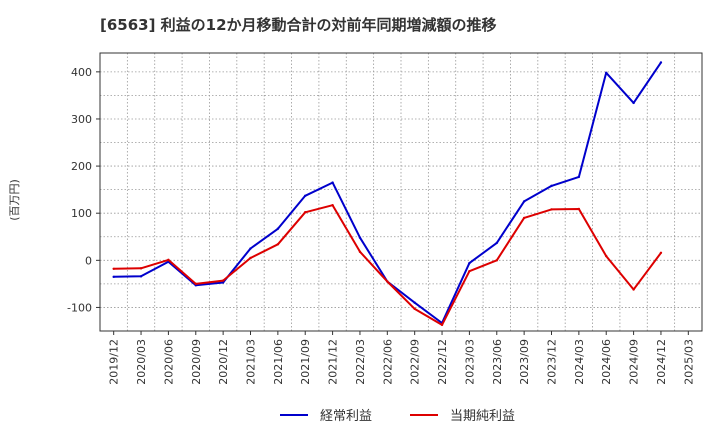 The width and height of the screenshot is (720, 440). What do you see at coordinates (552, 362) in the screenshot?
I see `x-tick-label: 2023/12` at bounding box center [552, 362].